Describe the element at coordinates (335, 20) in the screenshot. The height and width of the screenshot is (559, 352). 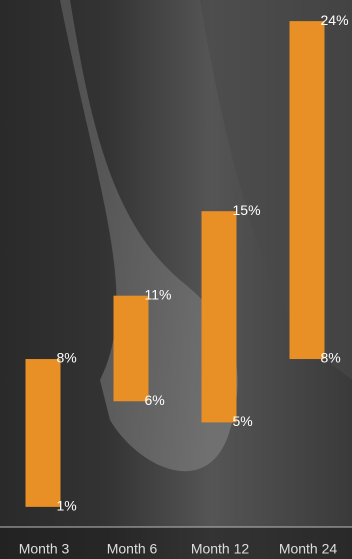
I see `value-label: 24%` at that location.